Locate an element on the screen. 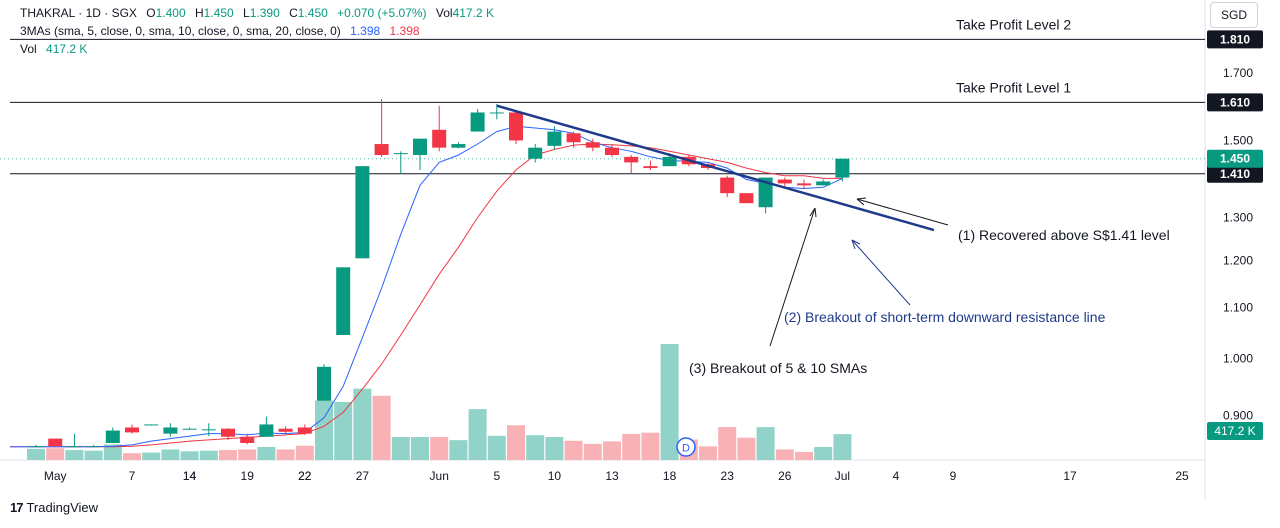 This screenshot has width=1280, height=528. tradingview-brand: 17 TradingView is located at coordinates (54, 507).